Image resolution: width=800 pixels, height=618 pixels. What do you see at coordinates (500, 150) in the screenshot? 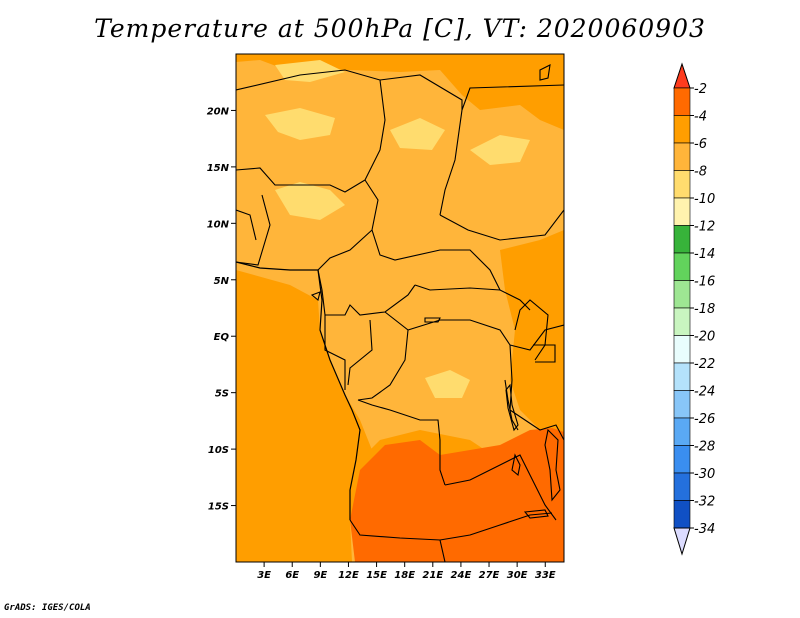
I see `field-band-minus8-ne` at bounding box center [500, 150].